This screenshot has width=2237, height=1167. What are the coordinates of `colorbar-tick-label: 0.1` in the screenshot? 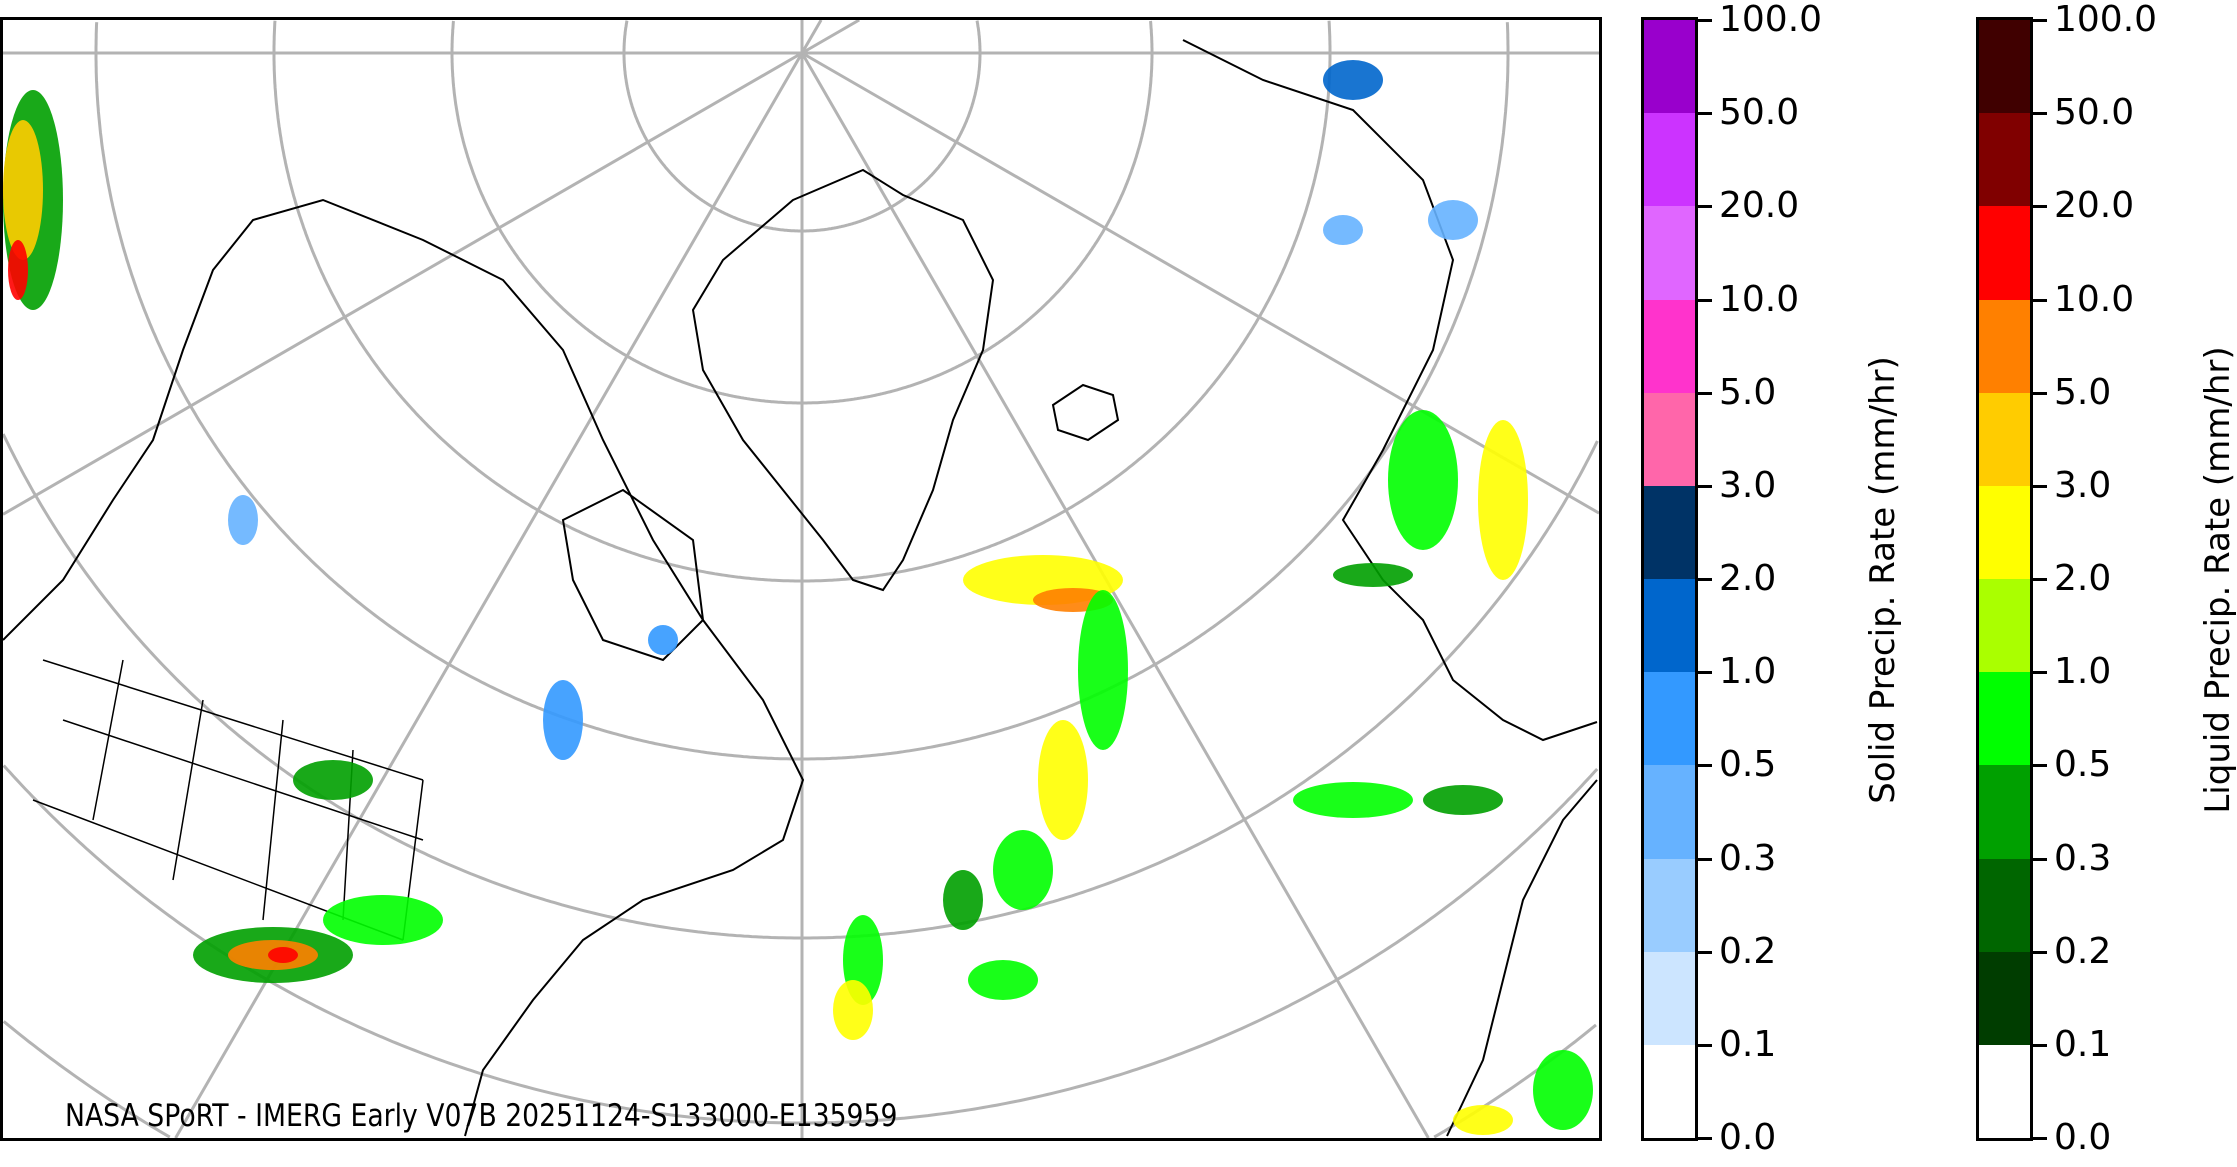 It's located at (2083, 1044).